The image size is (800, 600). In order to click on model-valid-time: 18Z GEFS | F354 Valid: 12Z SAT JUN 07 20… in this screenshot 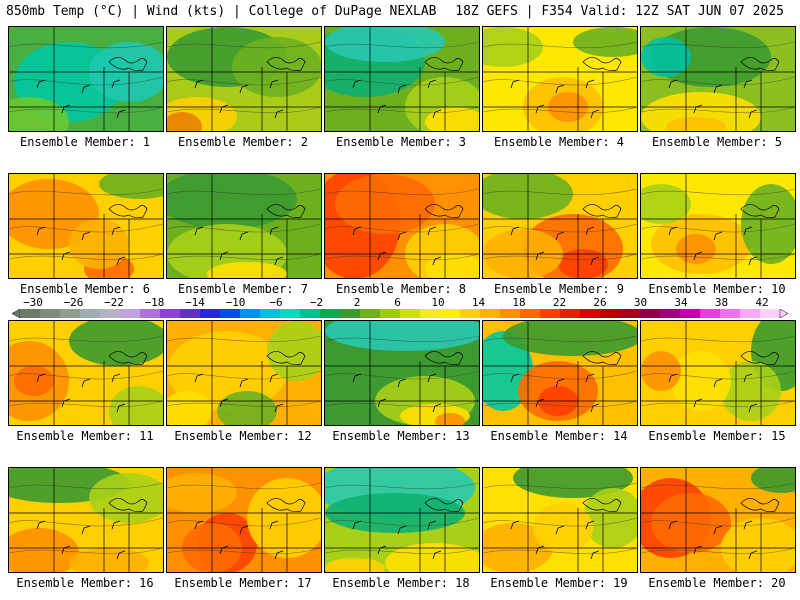, I will do `click(619, 11)`.